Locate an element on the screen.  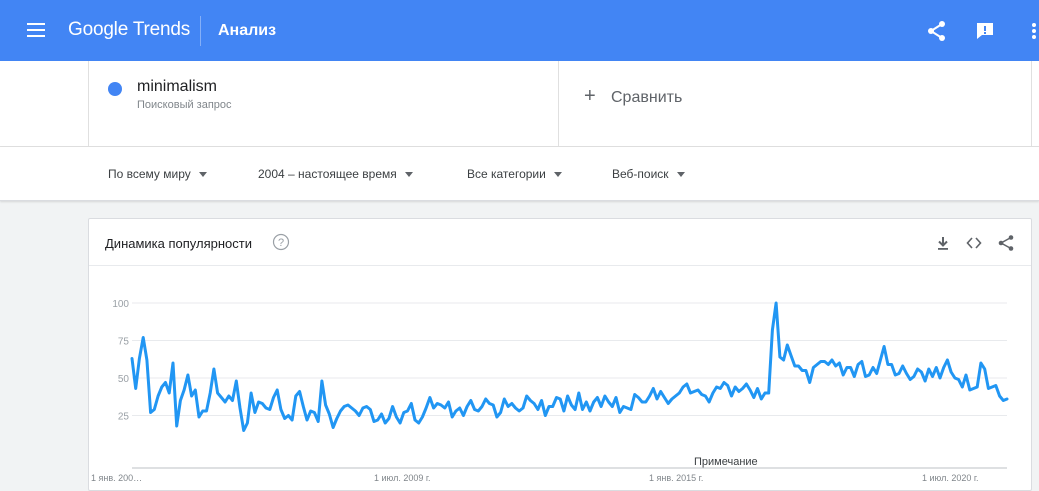
plus-icon: + is located at coordinates (590, 96).